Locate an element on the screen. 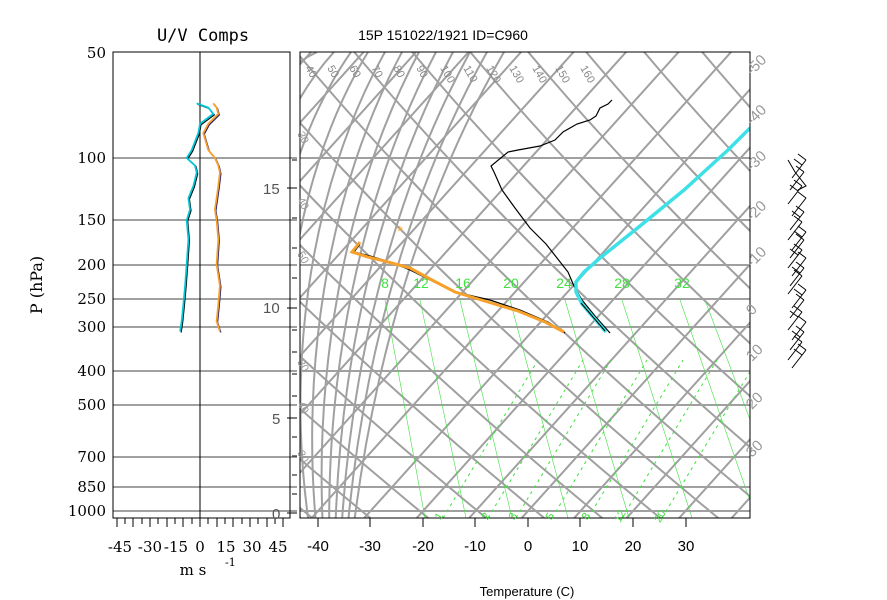 The image size is (887, 600). temp-label-20: 20 is located at coordinates (633, 546).